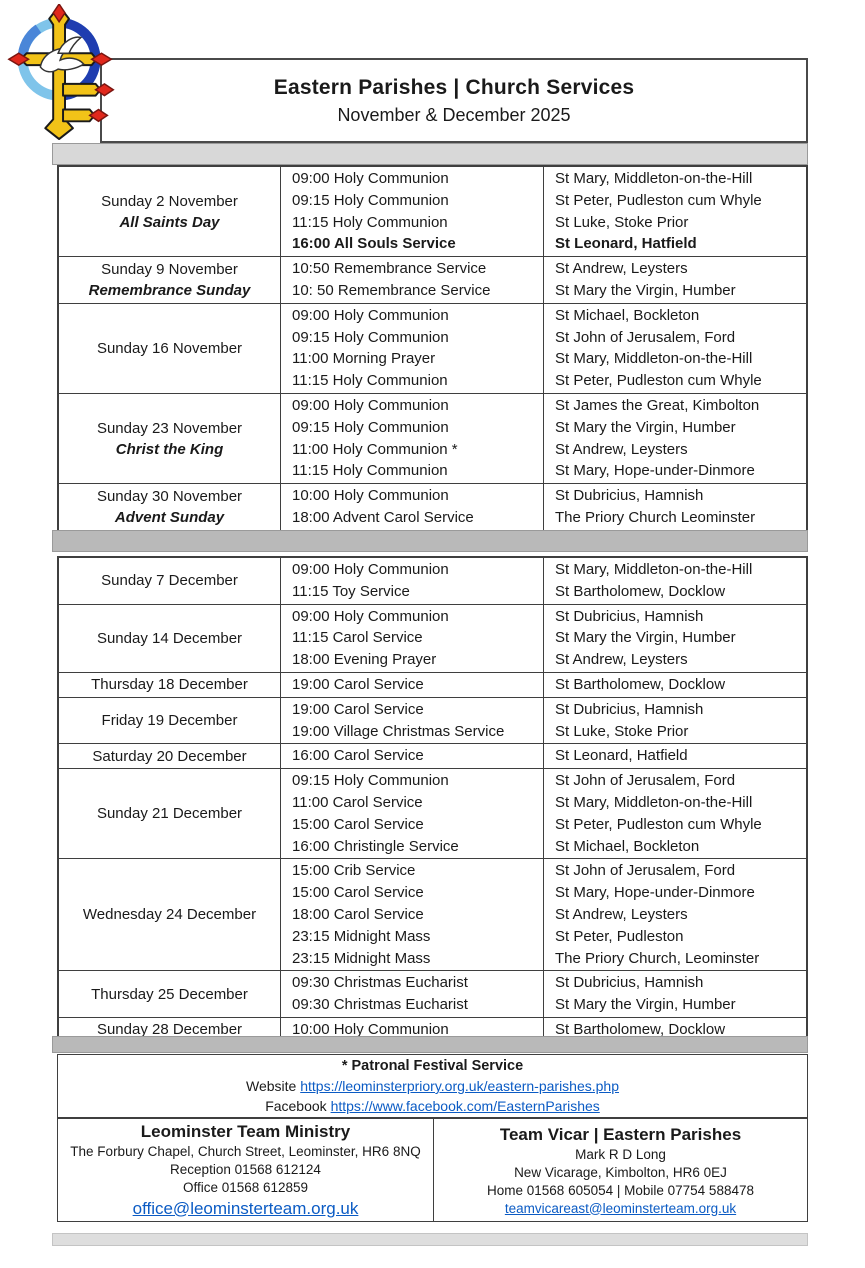  I want to click on team-ministry-email-link: office@leominsterteam.org.uk, so click(245, 1208).